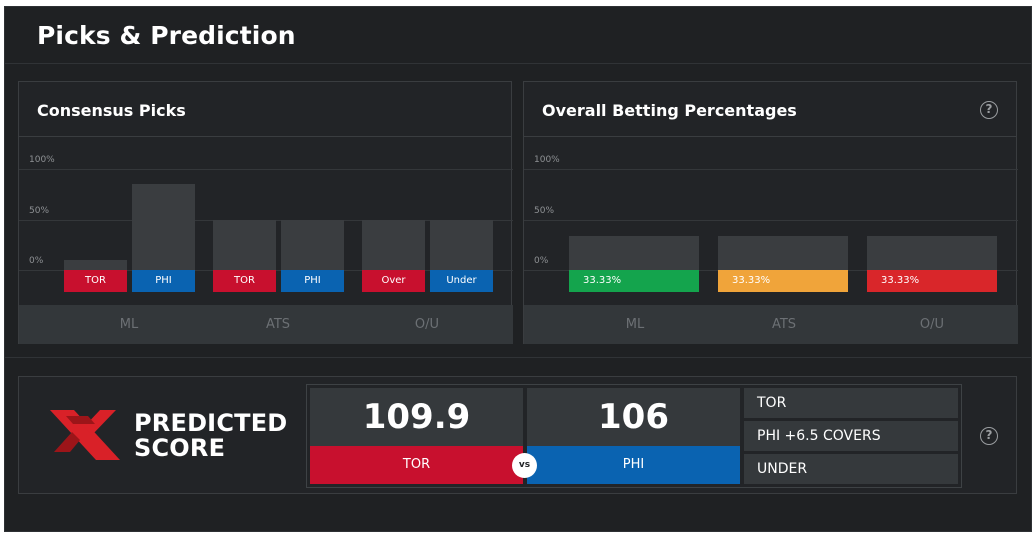 The width and height of the screenshot is (1036, 539). I want to click on score-label: SCORE, so click(180, 448).